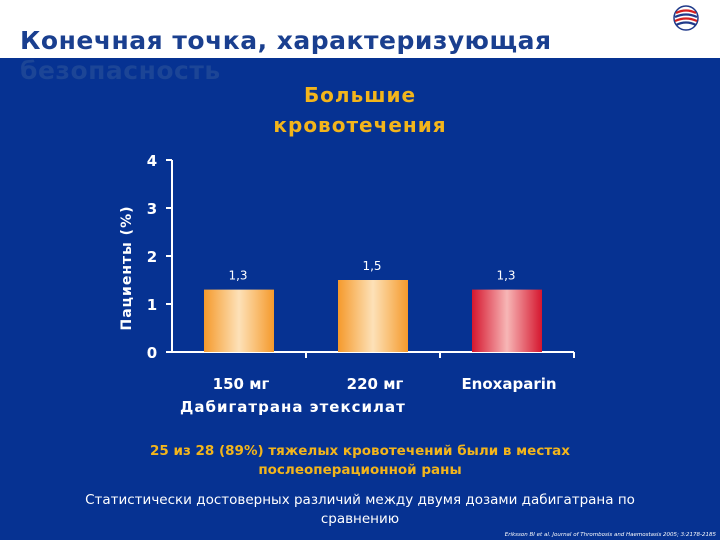  What do you see at coordinates (127, 268) in the screenshot?
I see `y-axis-label: Пациенты (%)` at bounding box center [127, 268].